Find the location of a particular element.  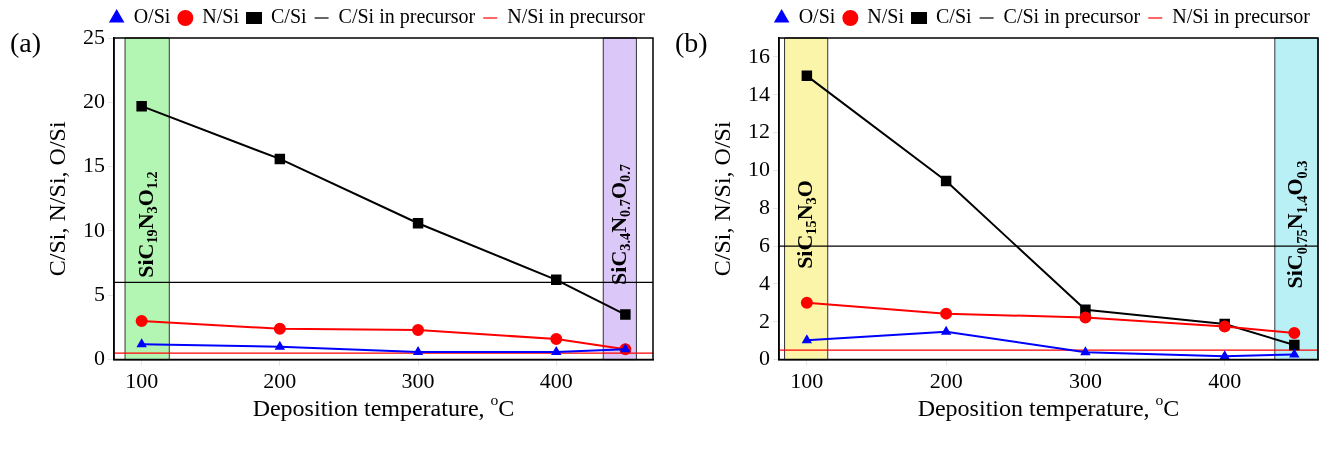

chart-title: (a) is located at coordinates (26, 43).